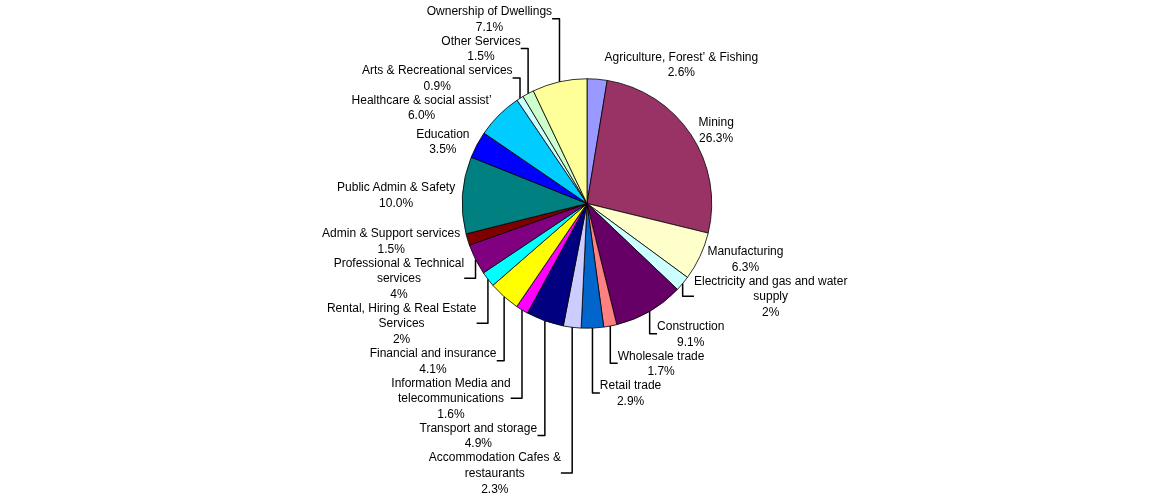  I want to click on data-label: 6.3%, so click(745, 266).